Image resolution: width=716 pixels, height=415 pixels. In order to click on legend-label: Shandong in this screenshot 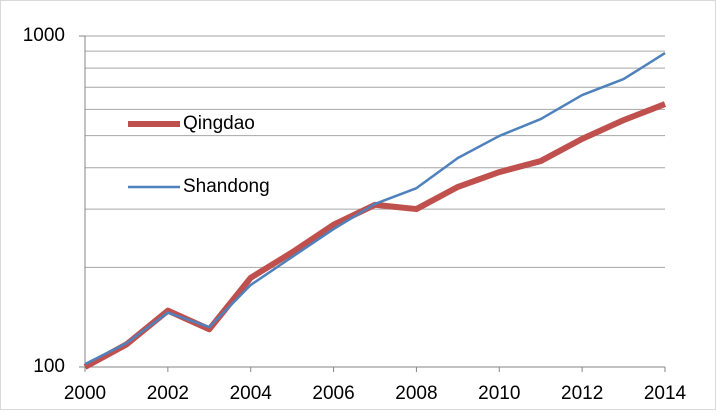, I will do `click(226, 186)`.